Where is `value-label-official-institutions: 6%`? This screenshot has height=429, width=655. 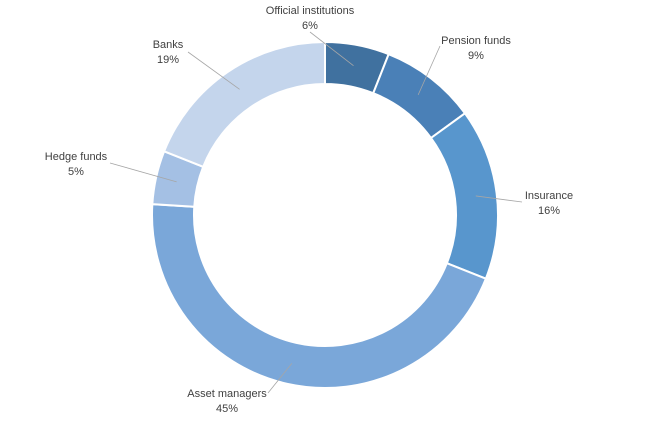 value-label-official-institutions: 6% is located at coordinates (310, 26).